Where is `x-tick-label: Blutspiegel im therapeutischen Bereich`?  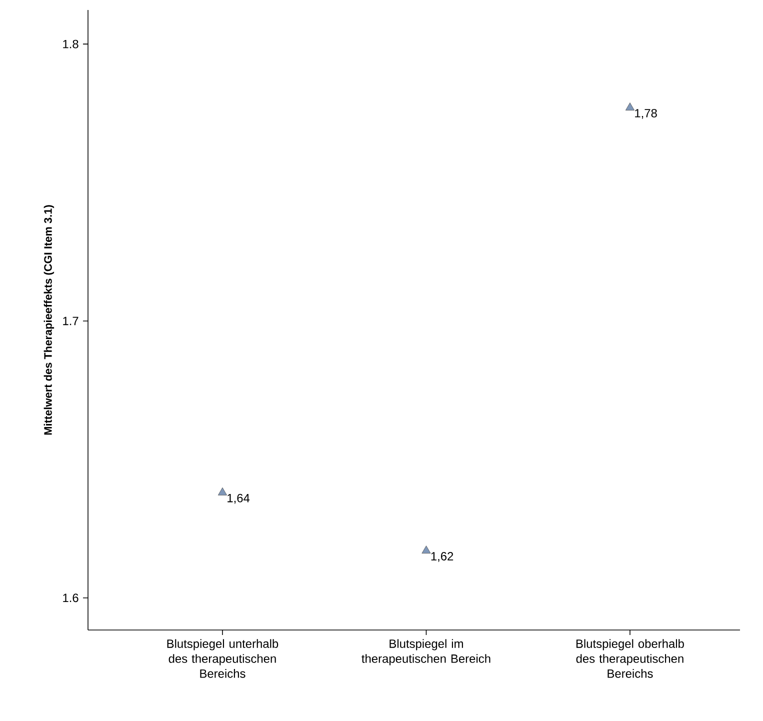 x-tick-label: Blutspiegel im therapeutischen Bereich is located at coordinates (426, 652).